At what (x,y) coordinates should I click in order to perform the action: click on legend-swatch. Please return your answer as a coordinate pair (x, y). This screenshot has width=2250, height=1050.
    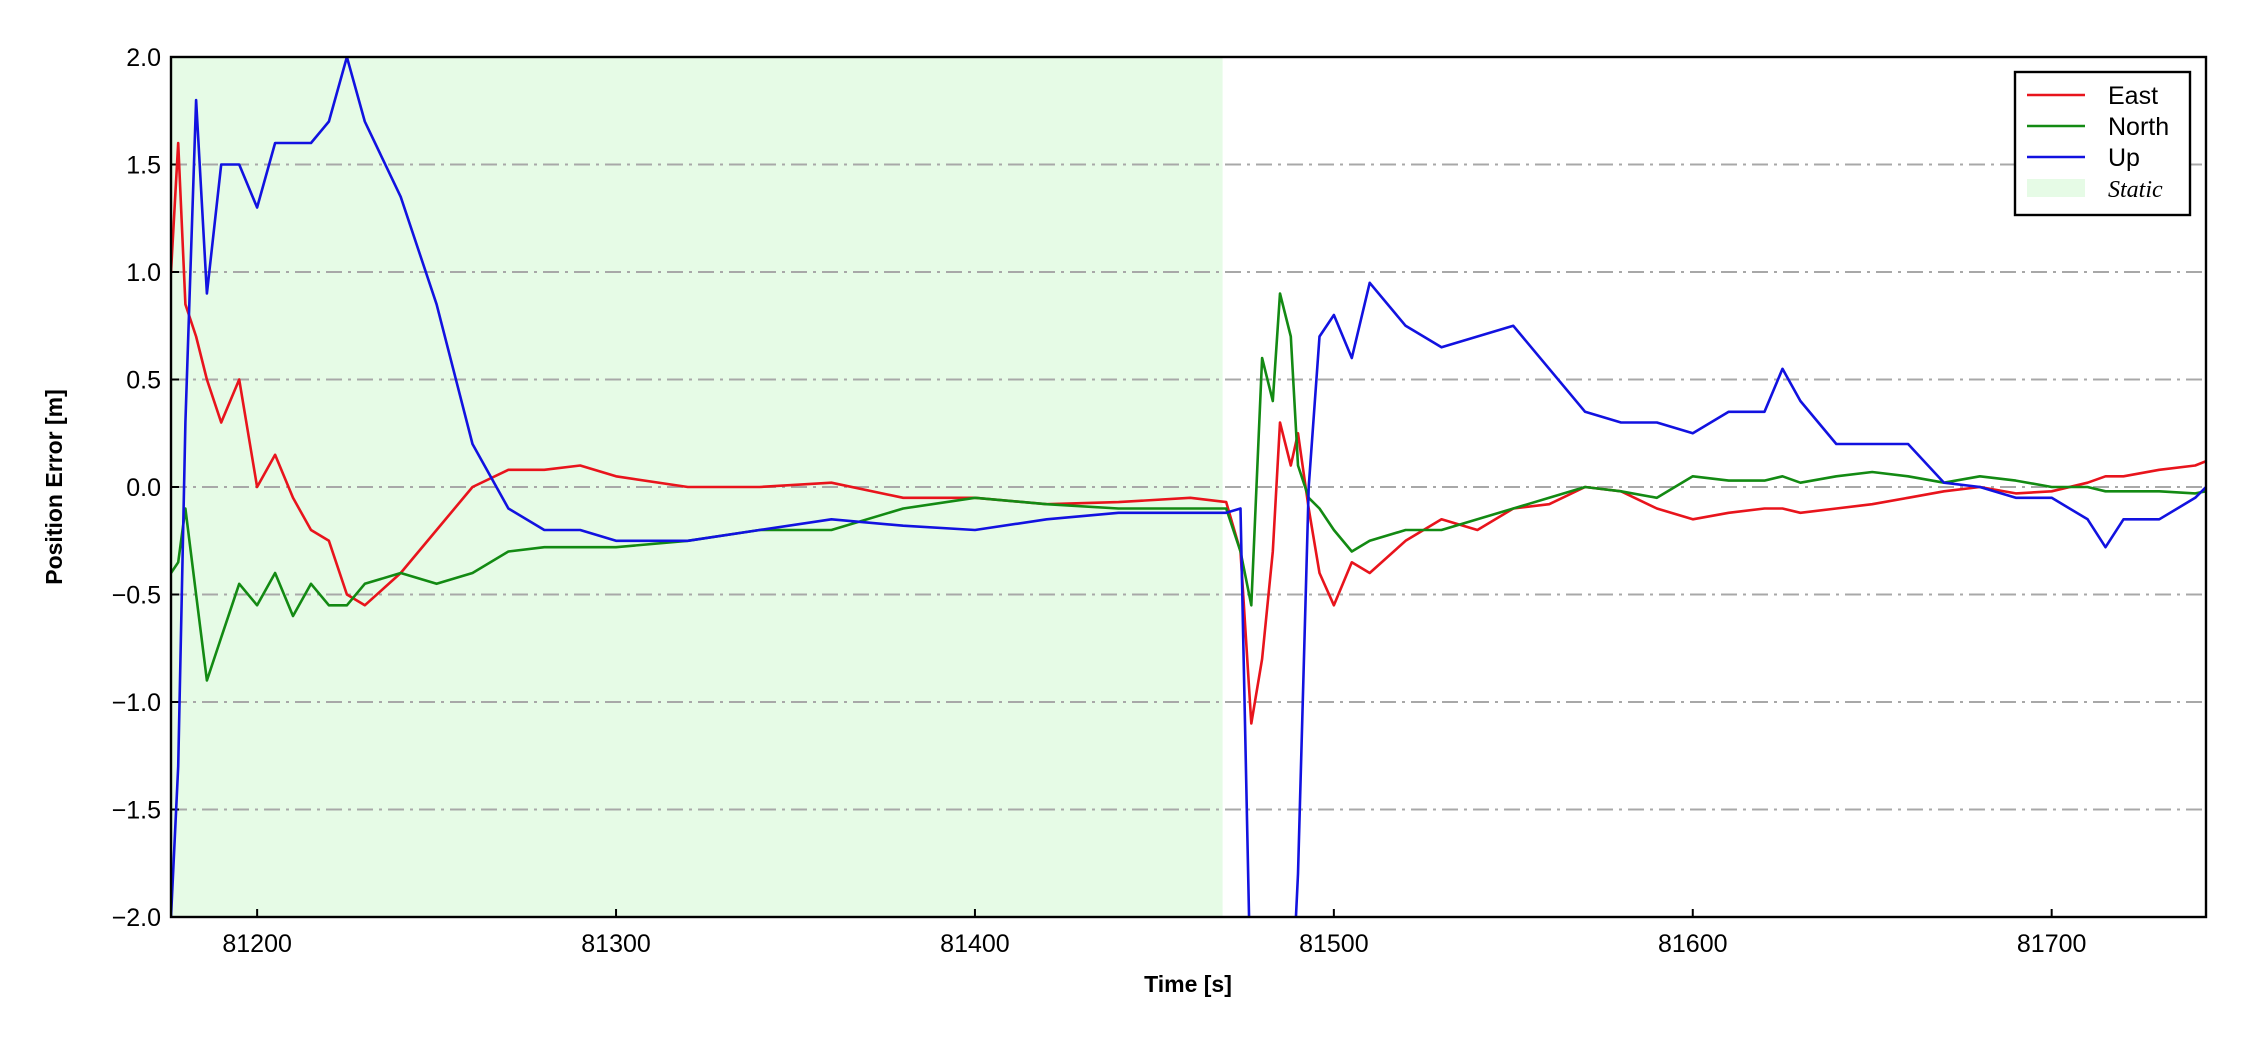
    Looking at the image, I should click on (2056, 188).